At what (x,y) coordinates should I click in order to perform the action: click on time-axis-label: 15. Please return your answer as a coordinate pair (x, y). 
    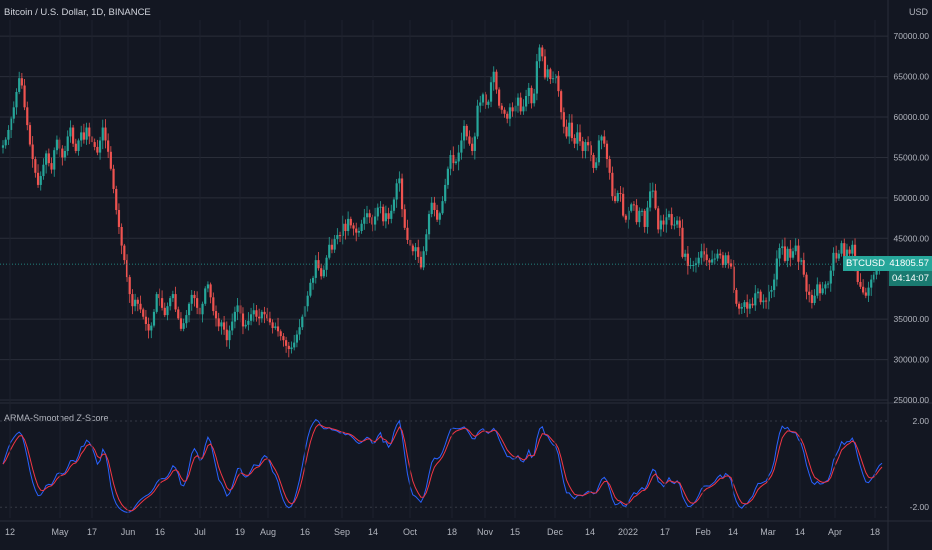
    Looking at the image, I should click on (515, 532).